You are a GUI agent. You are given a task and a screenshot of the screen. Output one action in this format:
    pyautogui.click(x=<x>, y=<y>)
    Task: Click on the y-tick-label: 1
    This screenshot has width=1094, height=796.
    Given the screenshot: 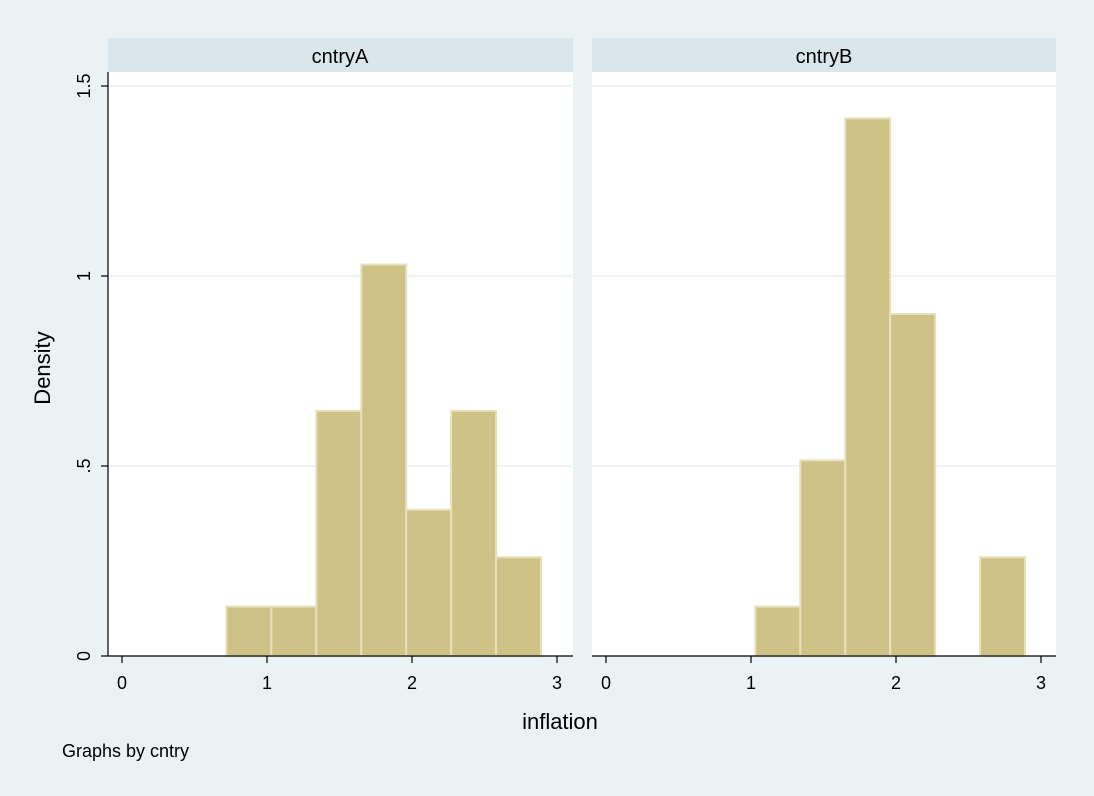 What is the action you would take?
    pyautogui.click(x=84, y=276)
    